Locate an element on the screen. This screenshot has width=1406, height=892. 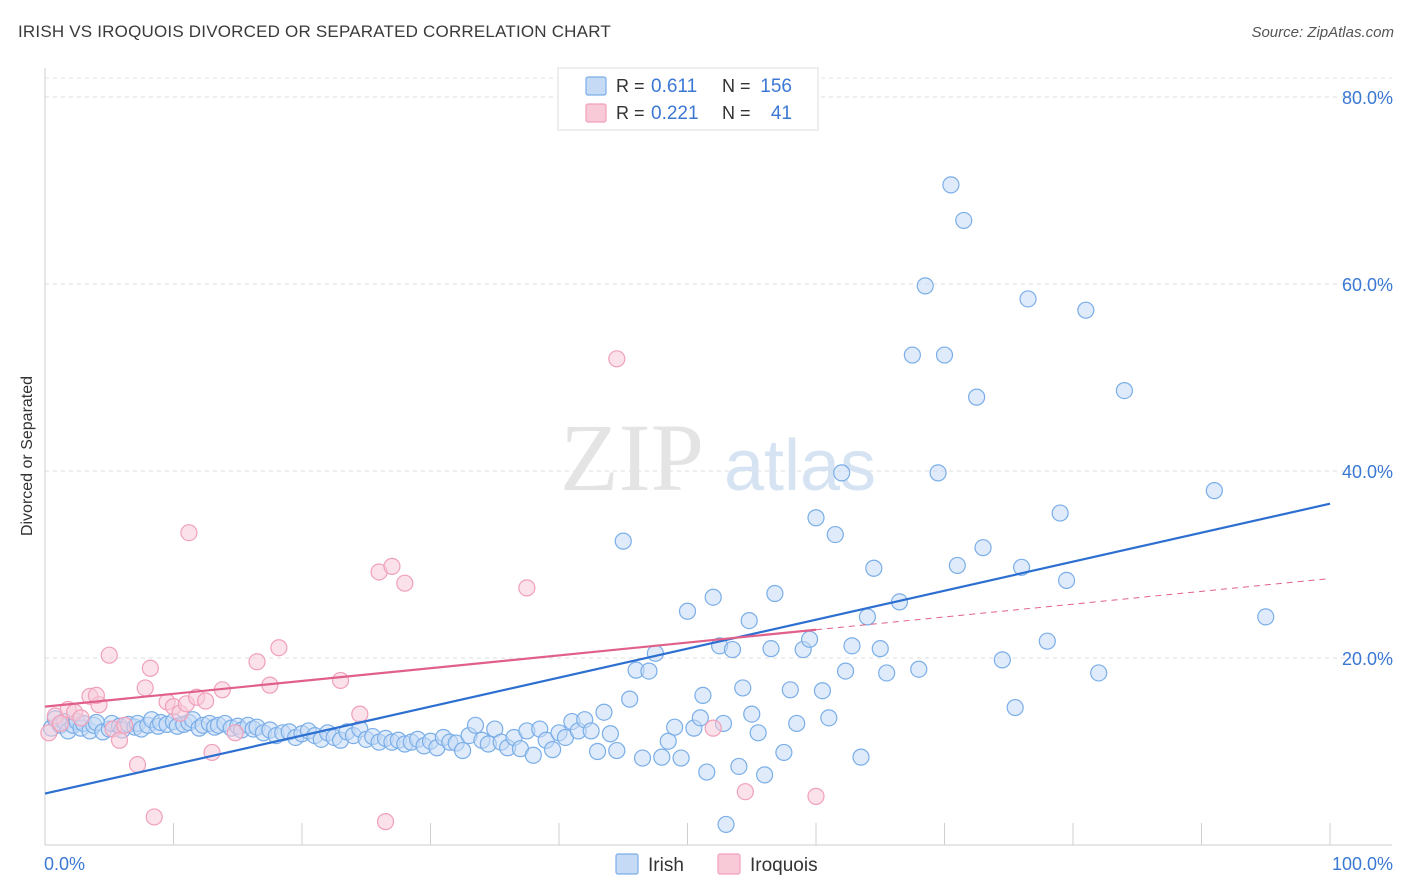
legend-r-label-0: R = is located at coordinates (630, 86).